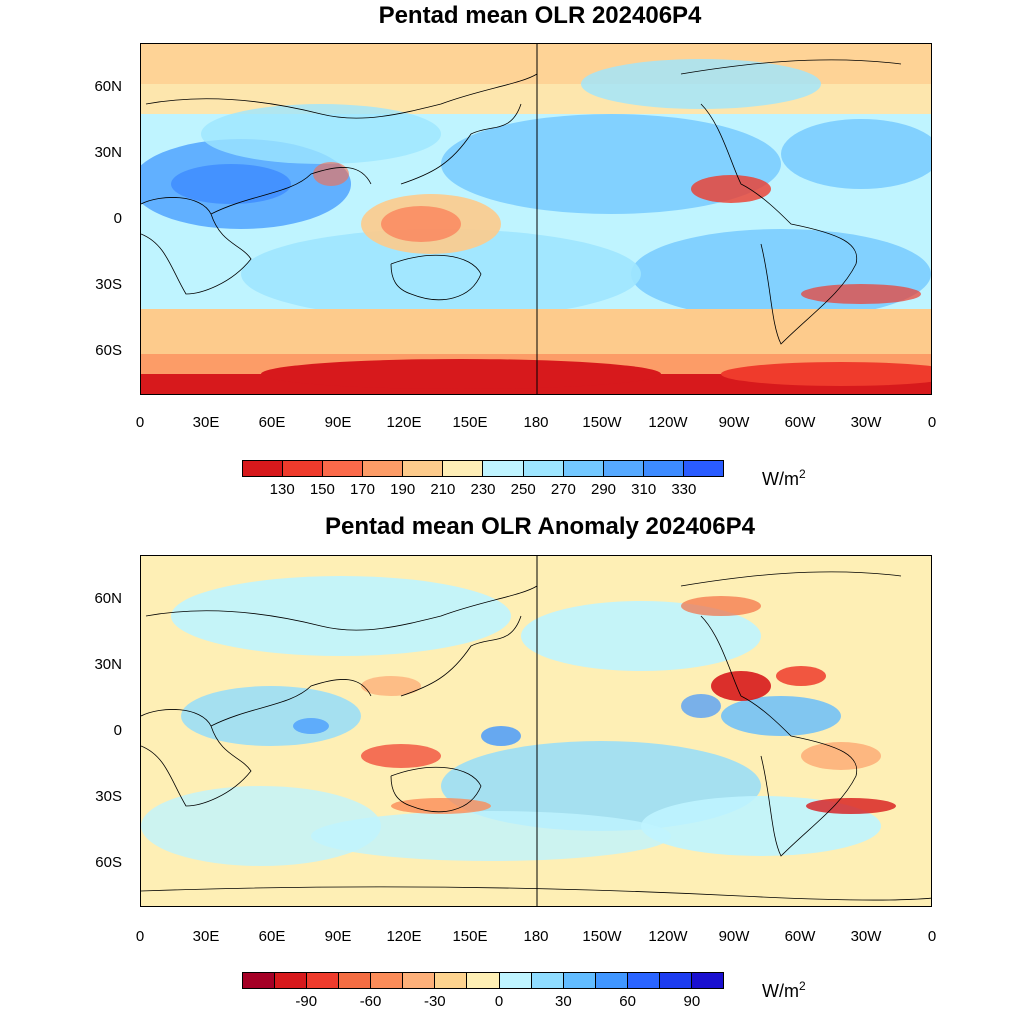  What do you see at coordinates (362, 489) in the screenshot?
I see `colorbar-tick-label: 170` at bounding box center [362, 489].